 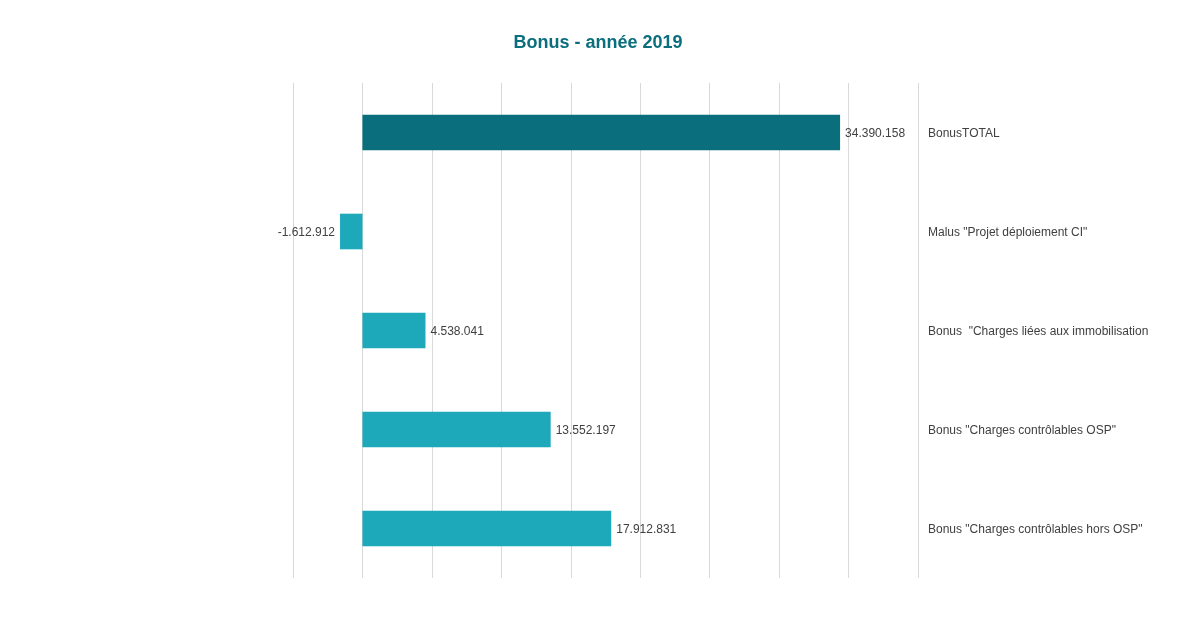 I want to click on y-tick-label: Bonus "Charges liées aux immobilisation, so click(x=1038, y=330).